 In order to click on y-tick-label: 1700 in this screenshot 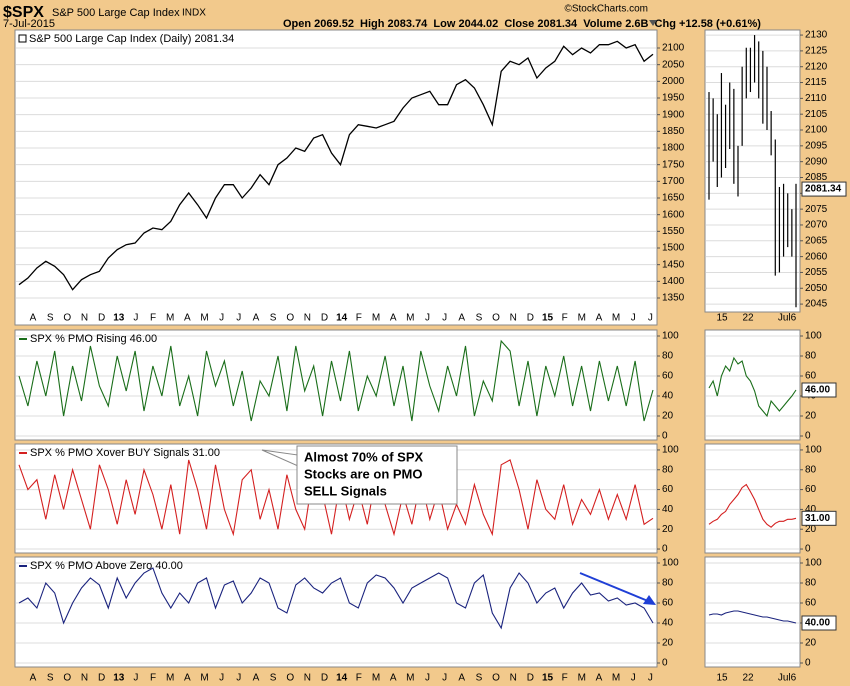, I will do `click(673, 181)`.